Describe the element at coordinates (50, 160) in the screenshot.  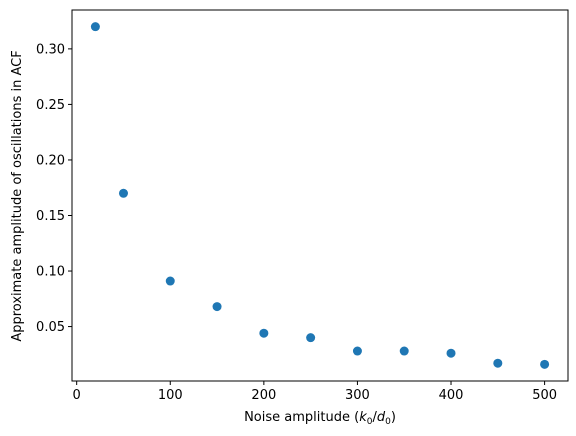
I see `y-tick-label: 0.20` at that location.